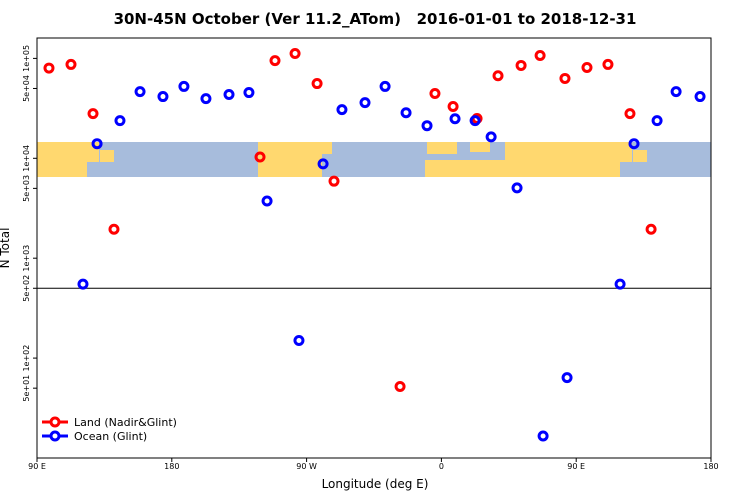 This screenshot has height=504, width=750. Describe the element at coordinates (26, 288) in the screenshot. I see `y-tick-label: 5e+02` at that location.